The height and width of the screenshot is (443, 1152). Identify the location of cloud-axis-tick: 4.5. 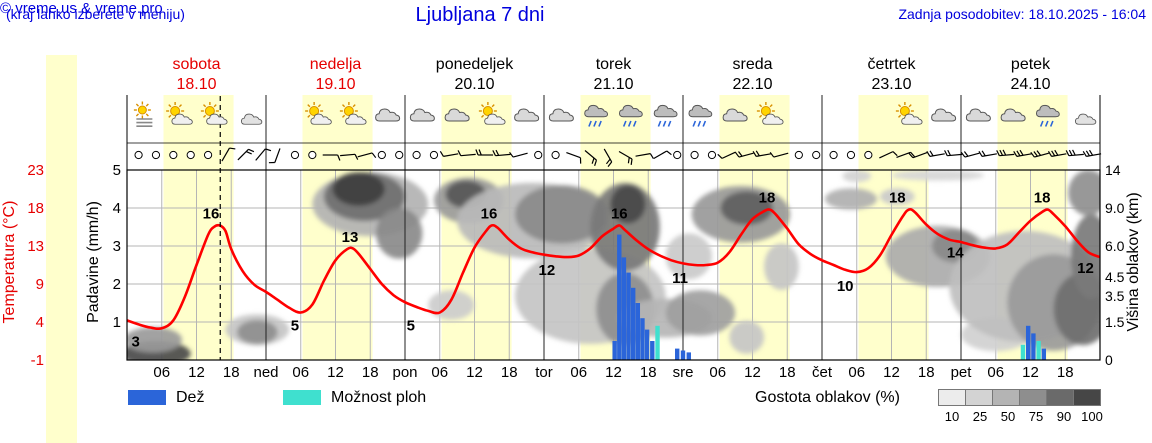
(1115, 277).